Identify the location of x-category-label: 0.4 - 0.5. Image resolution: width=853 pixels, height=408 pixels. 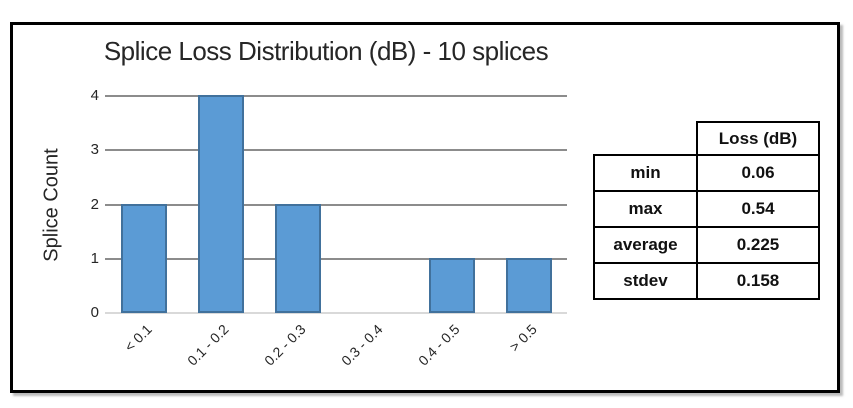
(439, 345).